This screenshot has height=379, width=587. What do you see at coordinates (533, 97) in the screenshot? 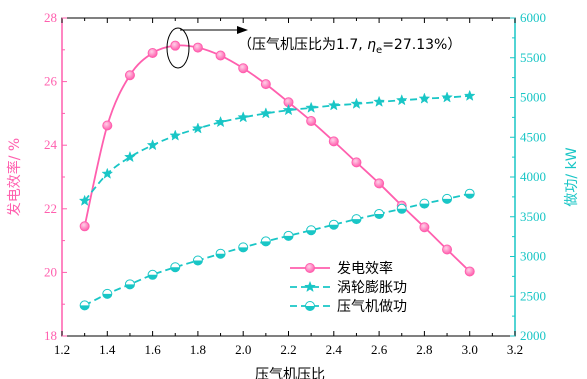
I see `y-right-tick-label: 5000` at bounding box center [533, 97].